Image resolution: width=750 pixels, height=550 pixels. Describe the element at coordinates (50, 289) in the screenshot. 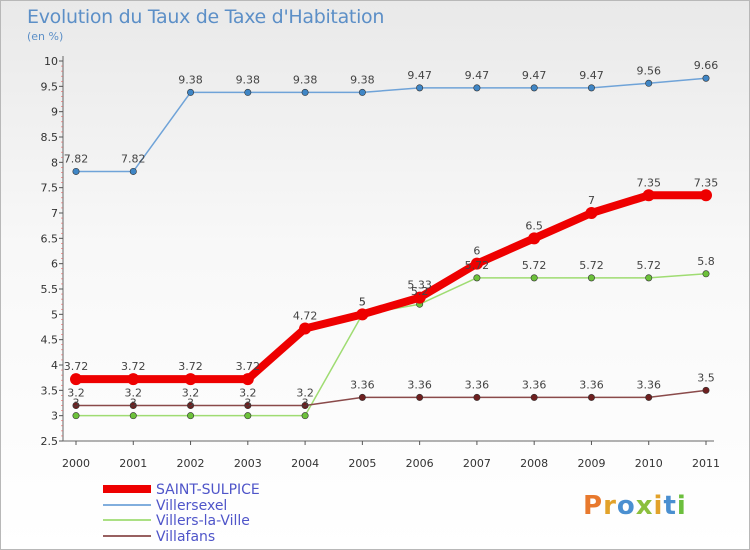

I see `y-tick-label: 5.5` at that location.